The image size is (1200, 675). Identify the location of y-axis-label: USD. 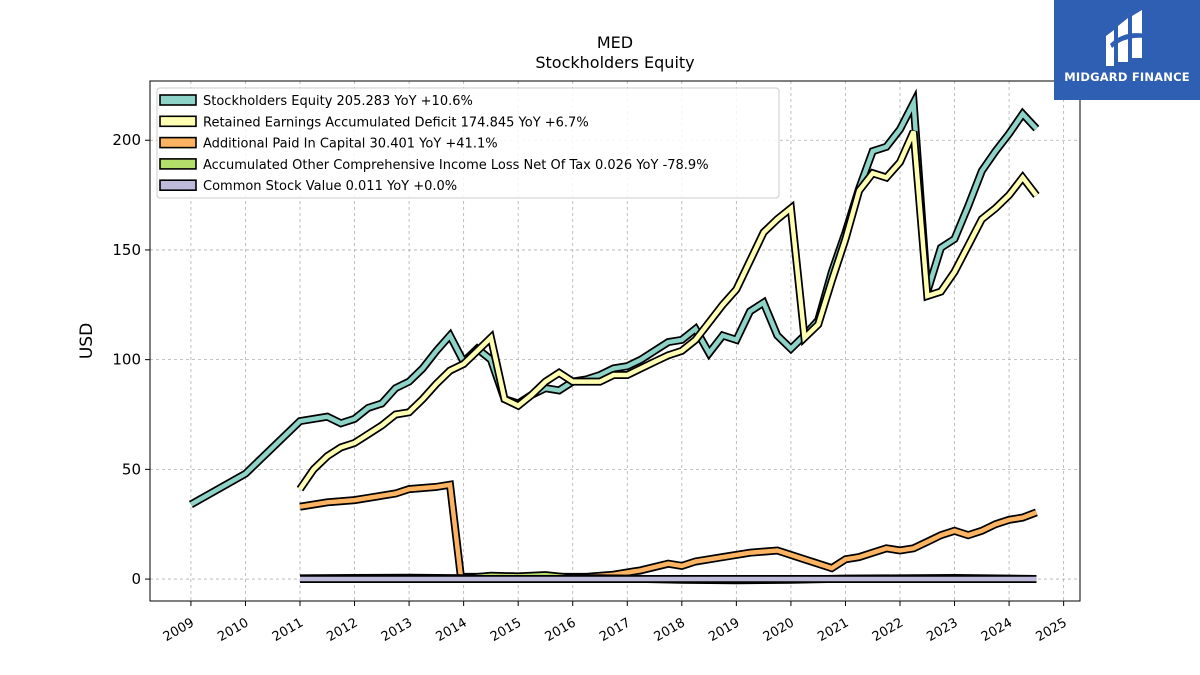
(87, 341).